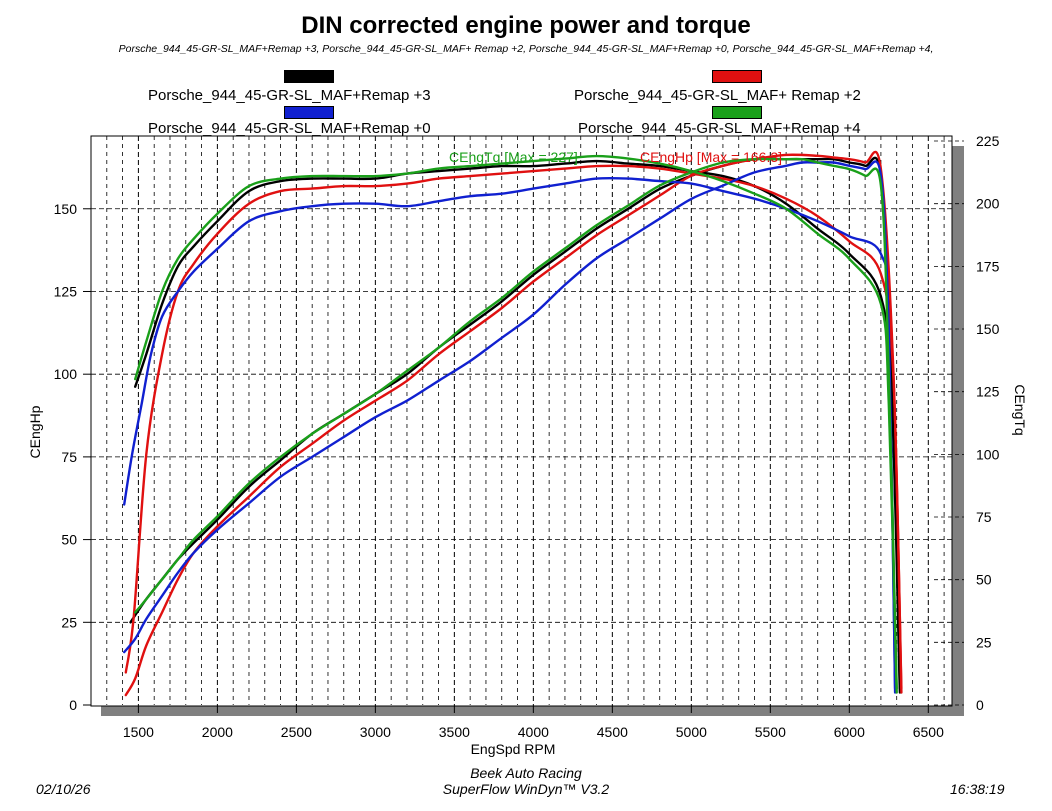 The image size is (1052, 811). I want to click on y-axis-right-label: CEngTq, so click(1020, 409).